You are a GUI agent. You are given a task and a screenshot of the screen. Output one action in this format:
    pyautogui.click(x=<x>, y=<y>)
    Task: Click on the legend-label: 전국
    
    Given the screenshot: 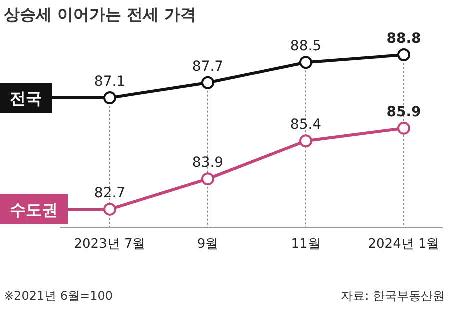 What is the action you would take?
    pyautogui.click(x=26, y=98)
    